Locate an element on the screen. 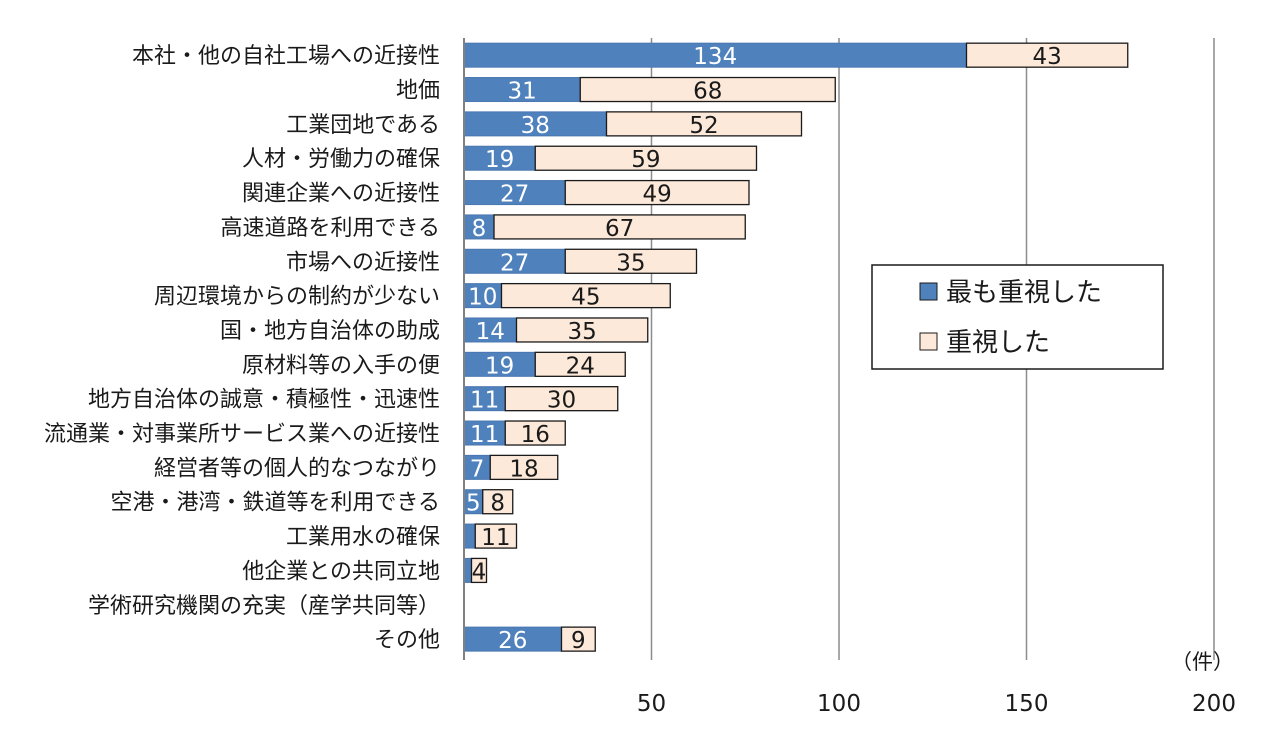 The height and width of the screenshot is (749, 1265). data-label: 31 is located at coordinates (521, 92).